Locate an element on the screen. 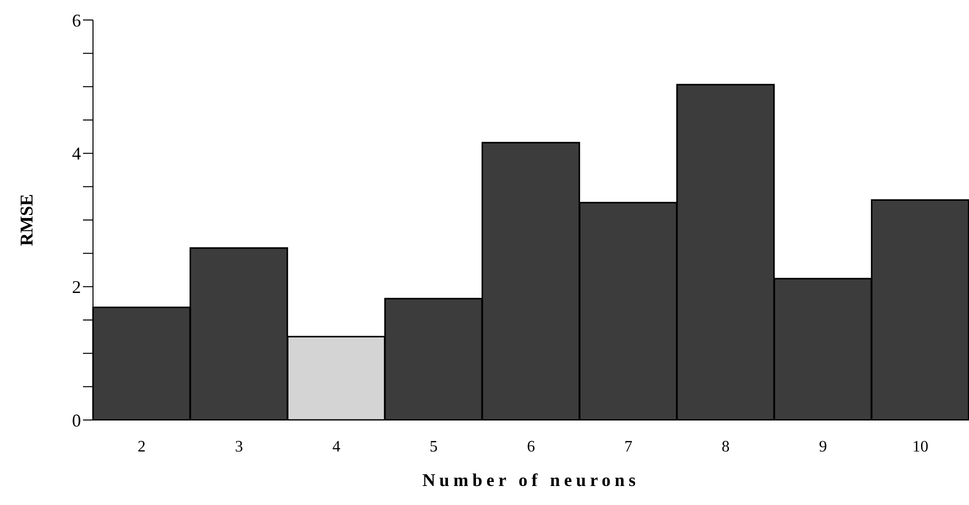 The height and width of the screenshot is (505, 969). x-tick-label: 9 is located at coordinates (823, 447).